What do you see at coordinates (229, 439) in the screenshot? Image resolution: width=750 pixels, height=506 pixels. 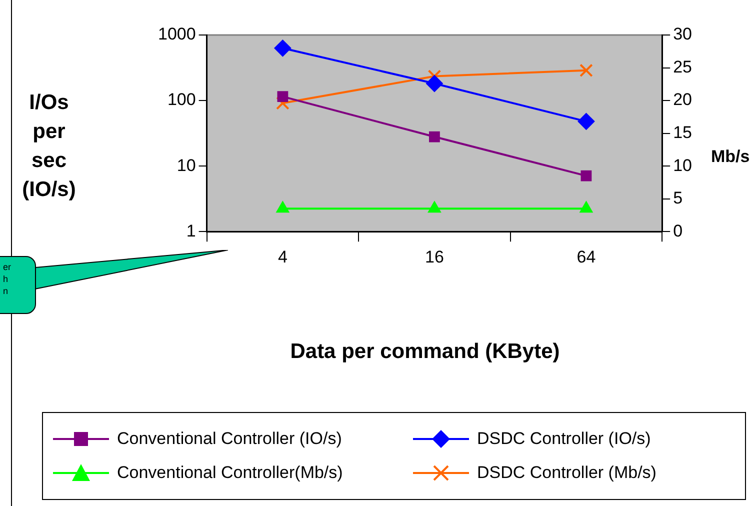 I see `legend-label: Conventional Controller (IO/s)` at bounding box center [229, 439].